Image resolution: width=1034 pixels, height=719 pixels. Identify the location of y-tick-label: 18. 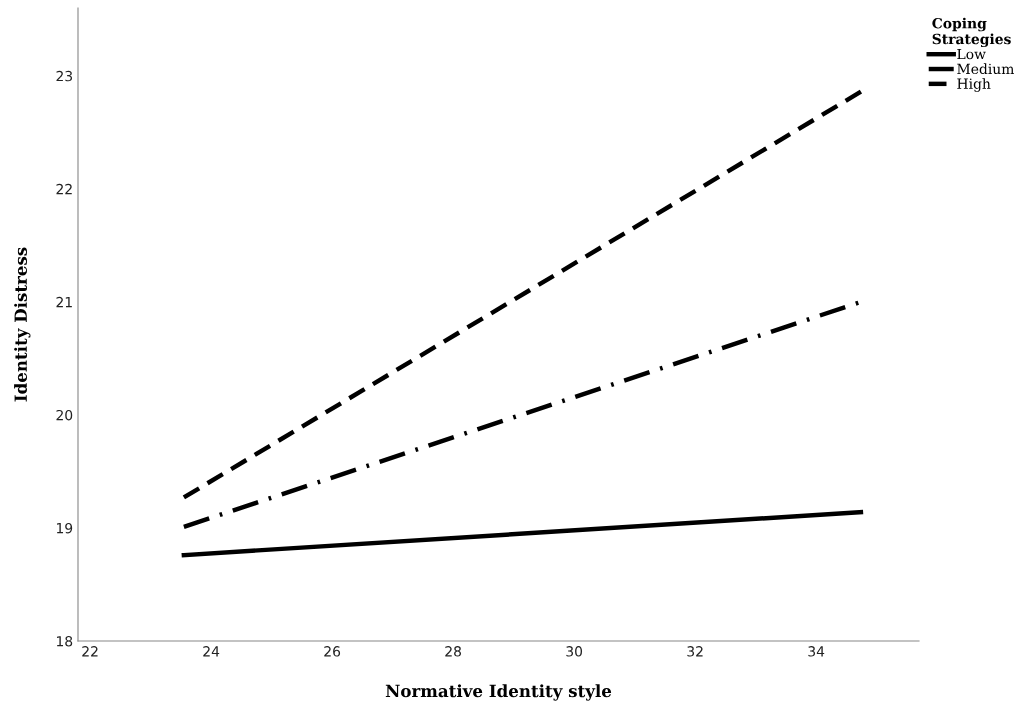
(64, 641).